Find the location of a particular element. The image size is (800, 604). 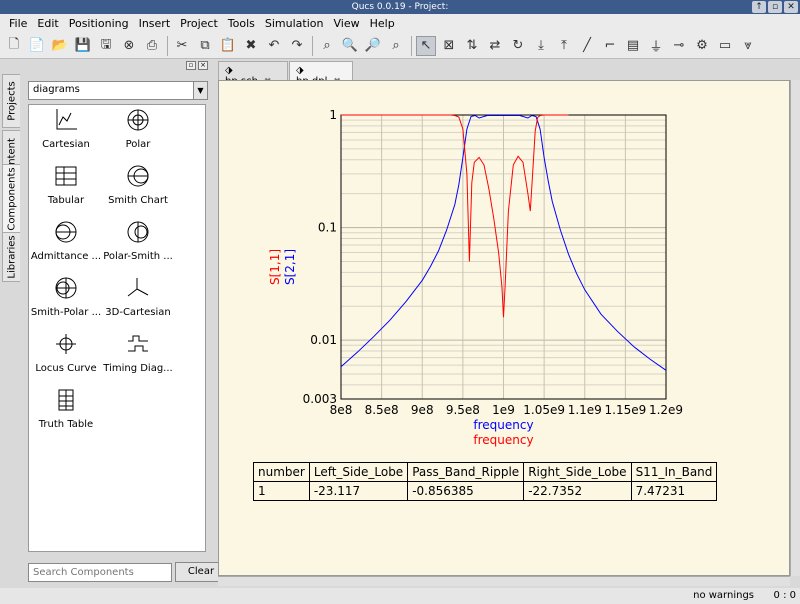

warnings-status: no warnings is located at coordinates (723, 595).